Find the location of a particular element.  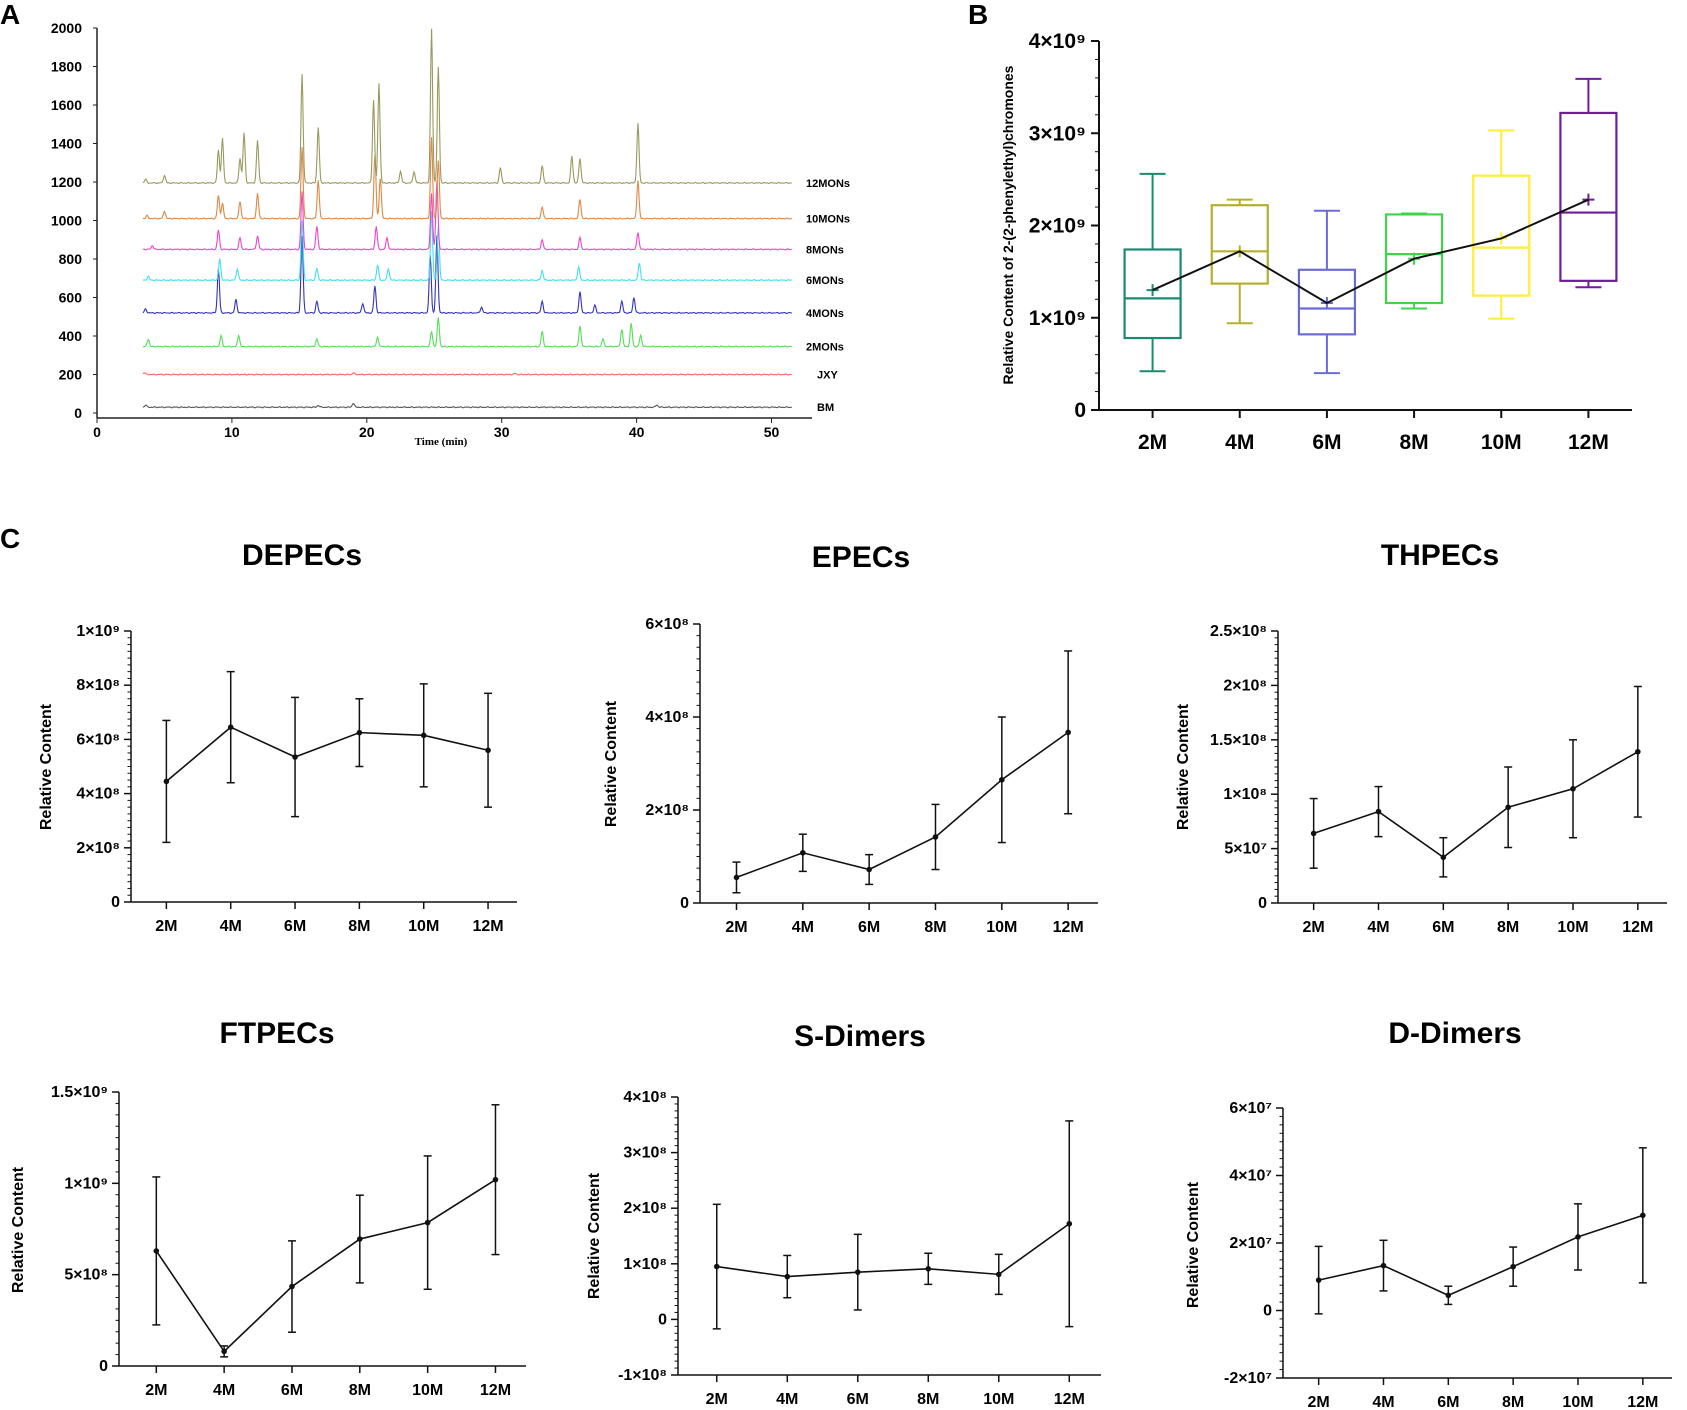

x-tick-label: 50 is located at coordinates (772, 432).